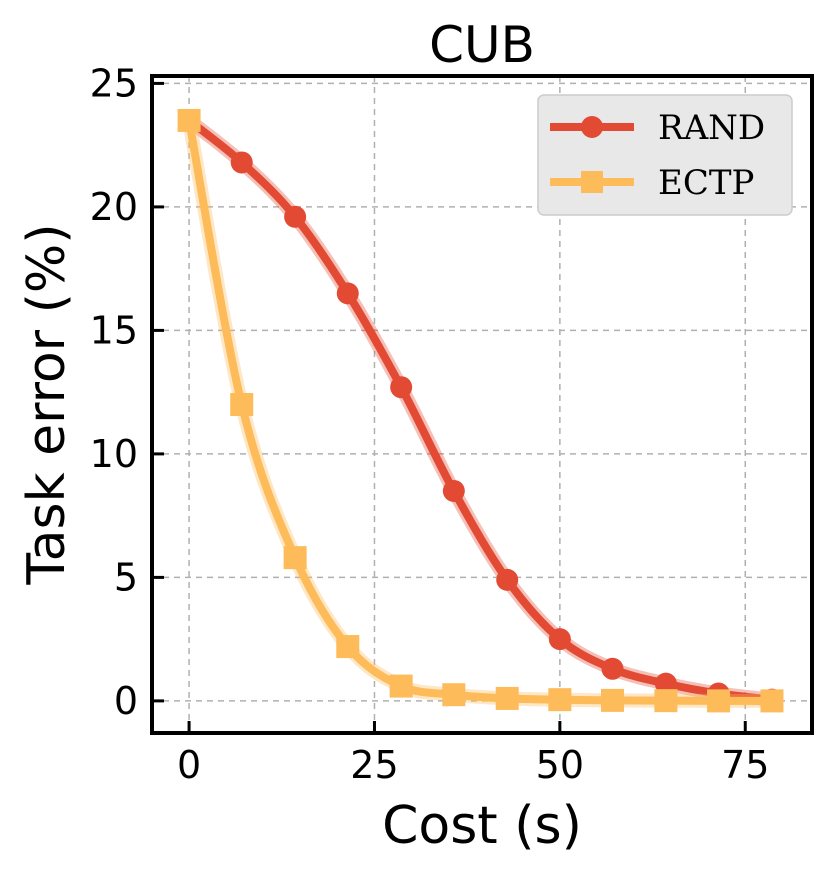 This screenshot has height=870, width=829. Describe the element at coordinates (126, 577) in the screenshot. I see `y-tick-label: 5` at that location.